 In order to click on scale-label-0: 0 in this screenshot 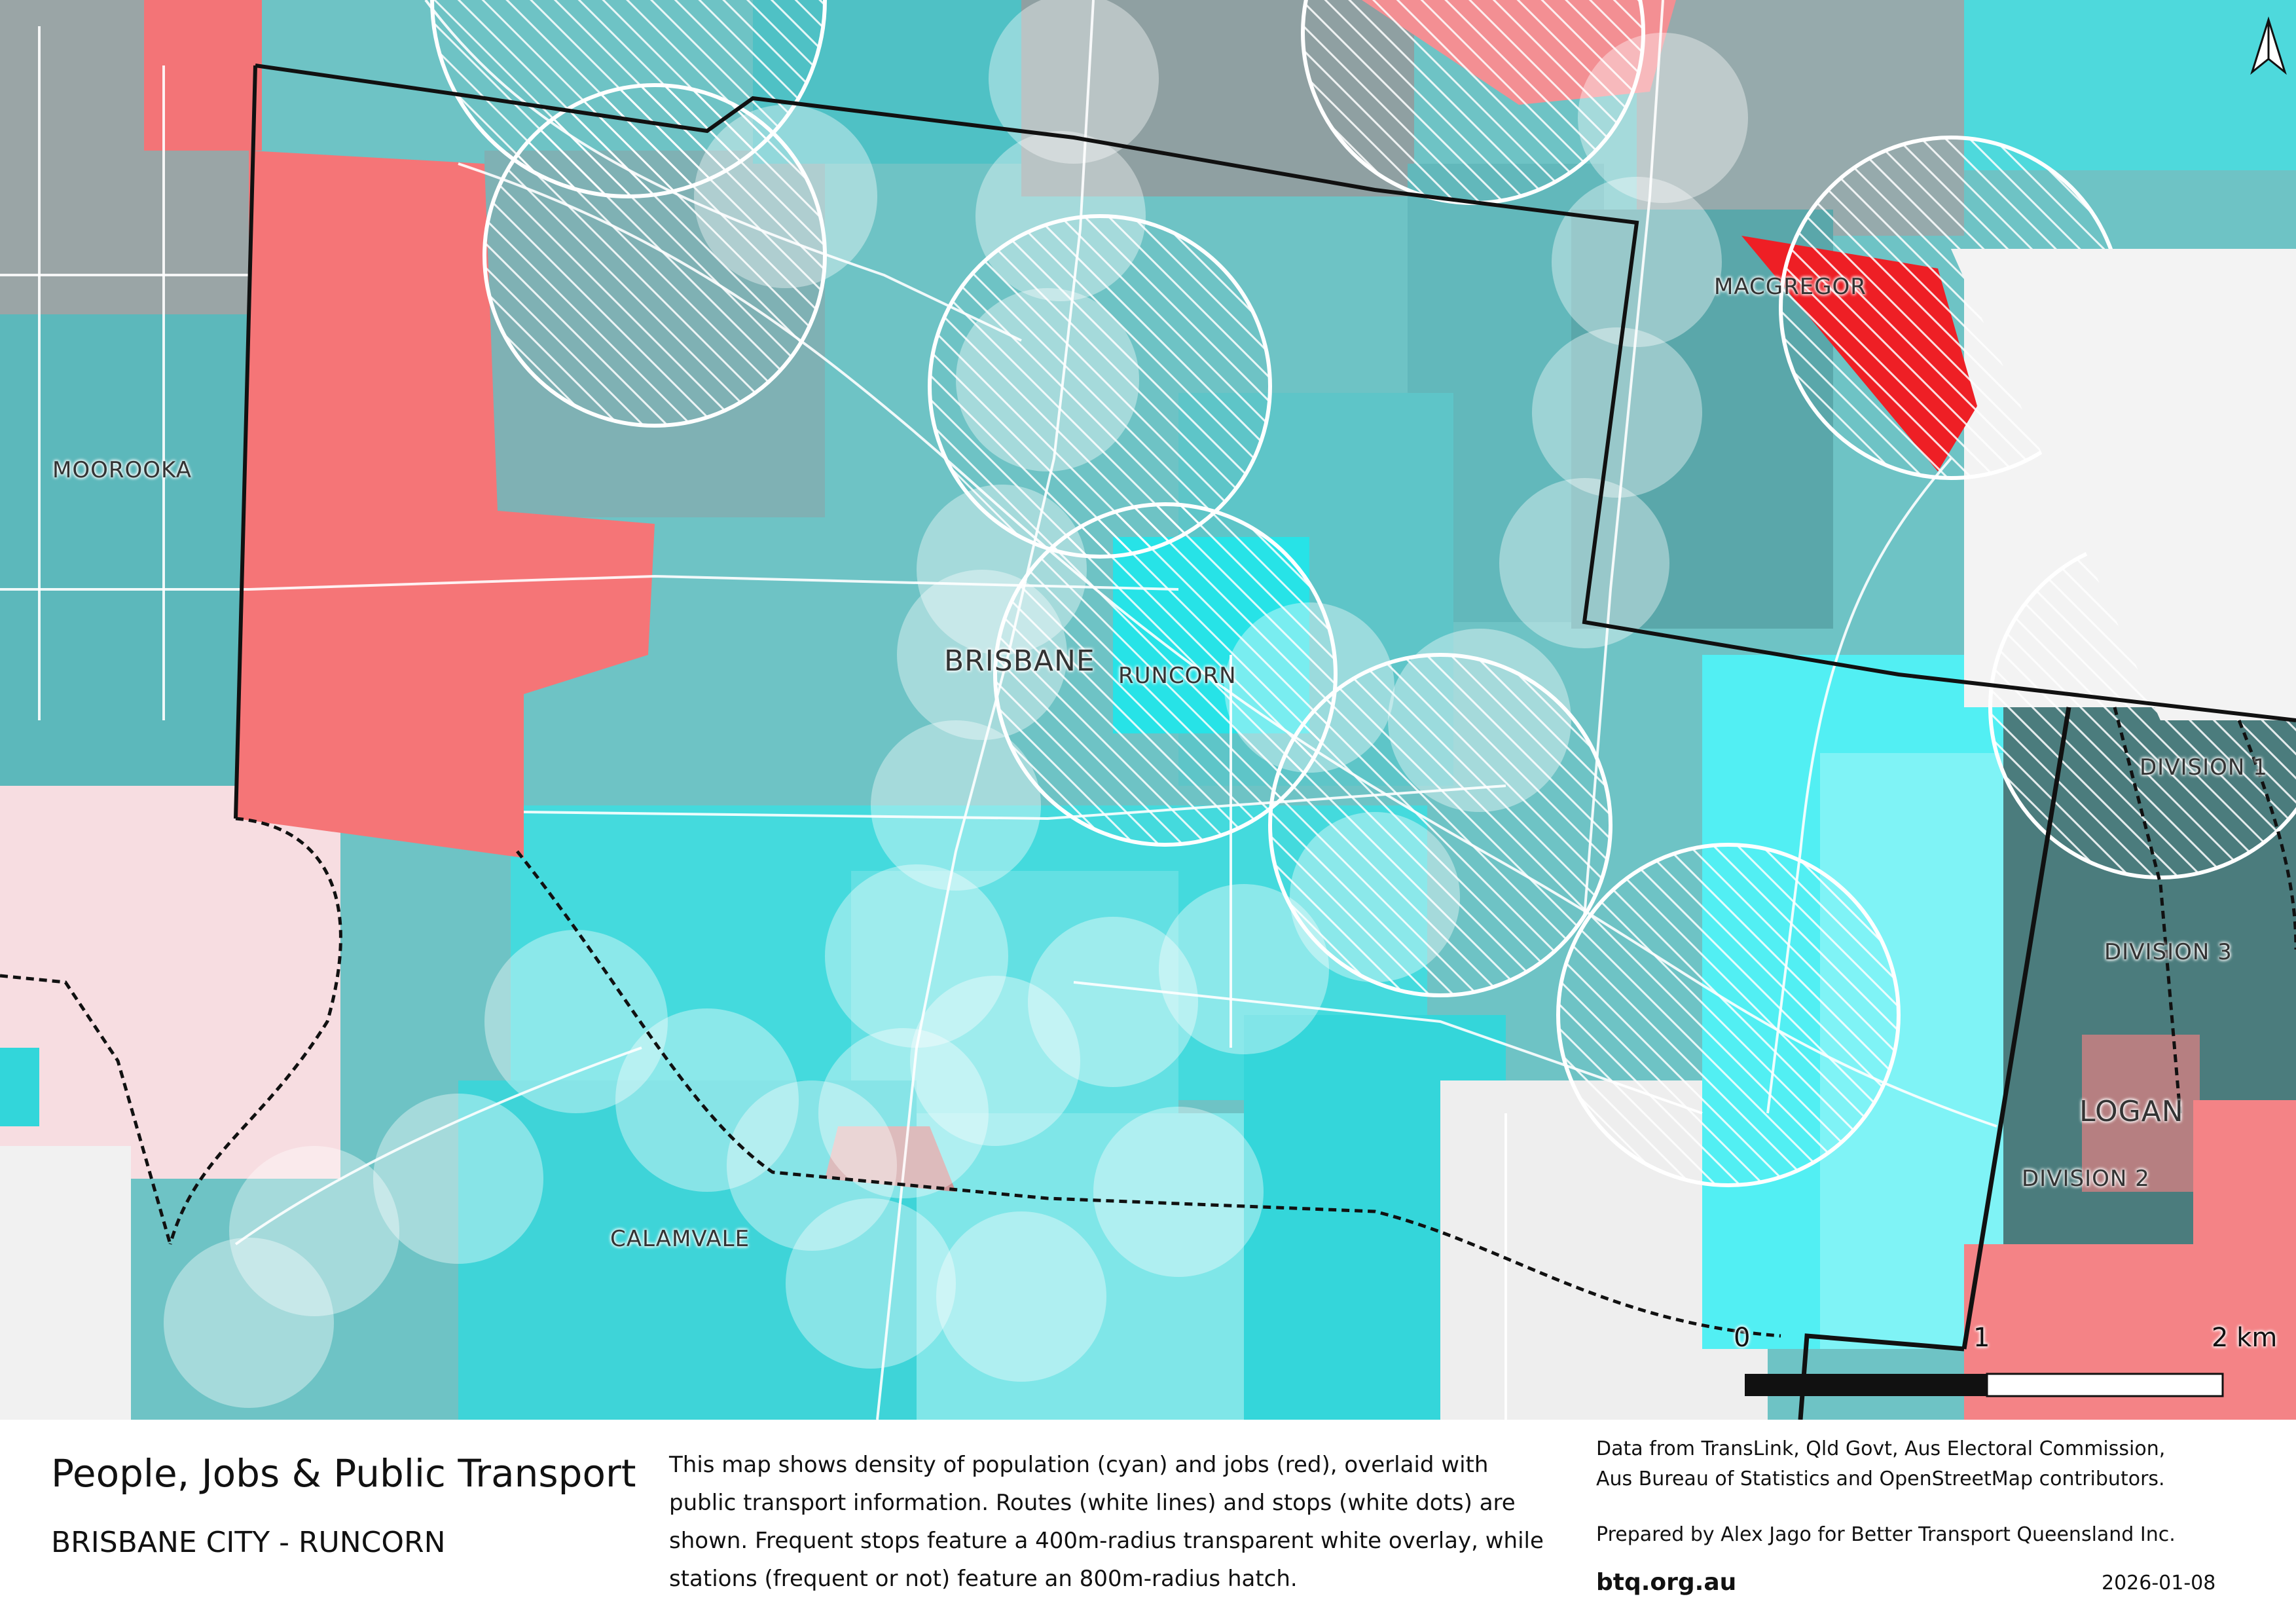, I will do `click(1742, 1338)`.